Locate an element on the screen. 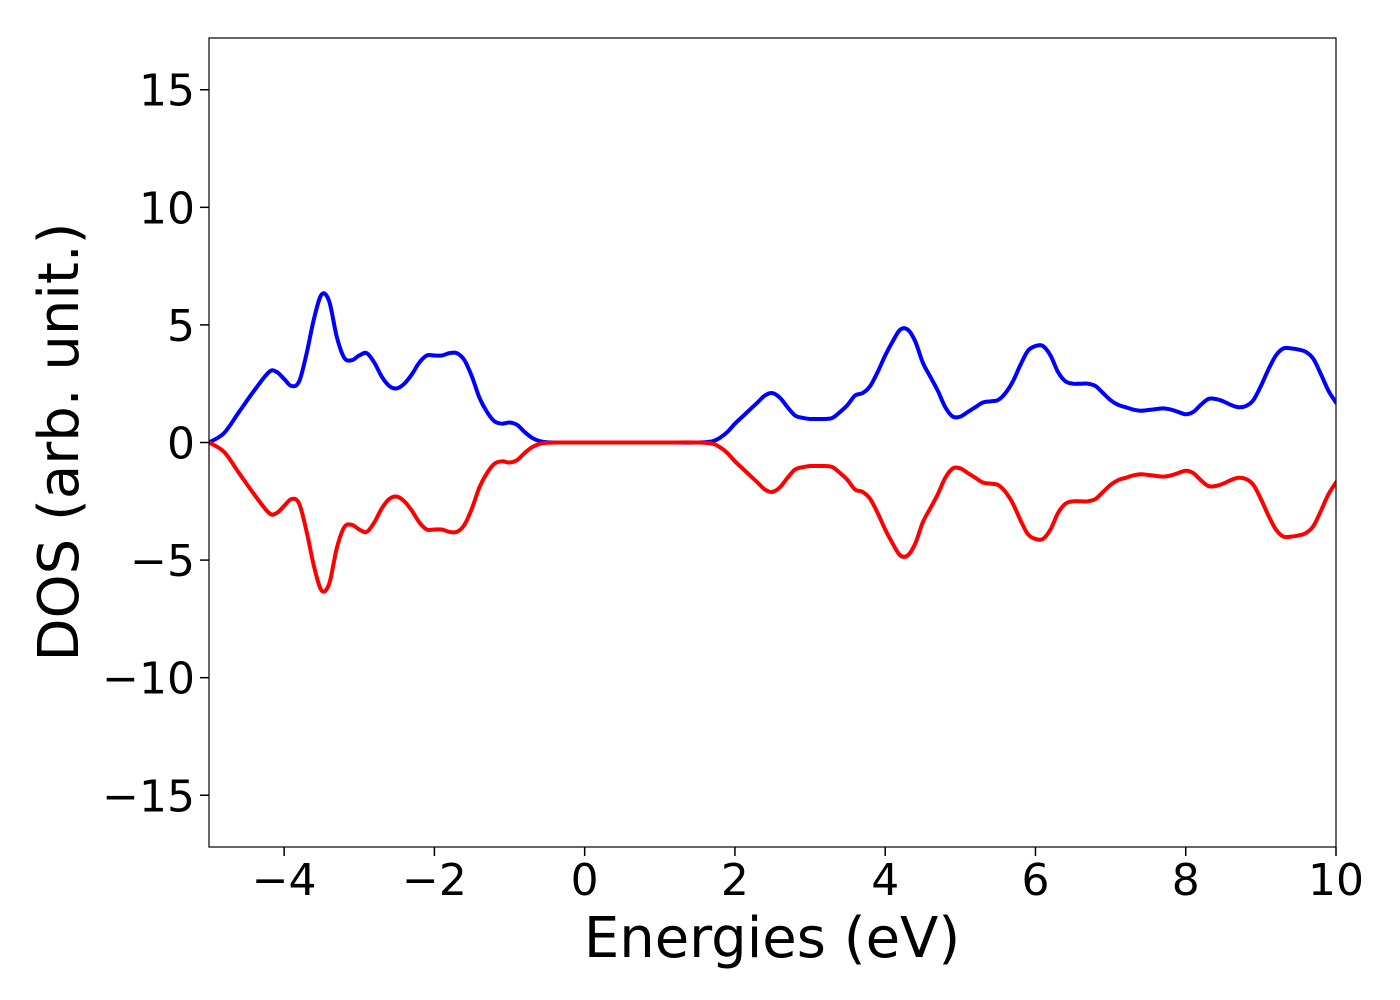 Image resolution: width=1400 pixels, height=1000 pixels. y-tick-label: 15 is located at coordinates (167, 91).